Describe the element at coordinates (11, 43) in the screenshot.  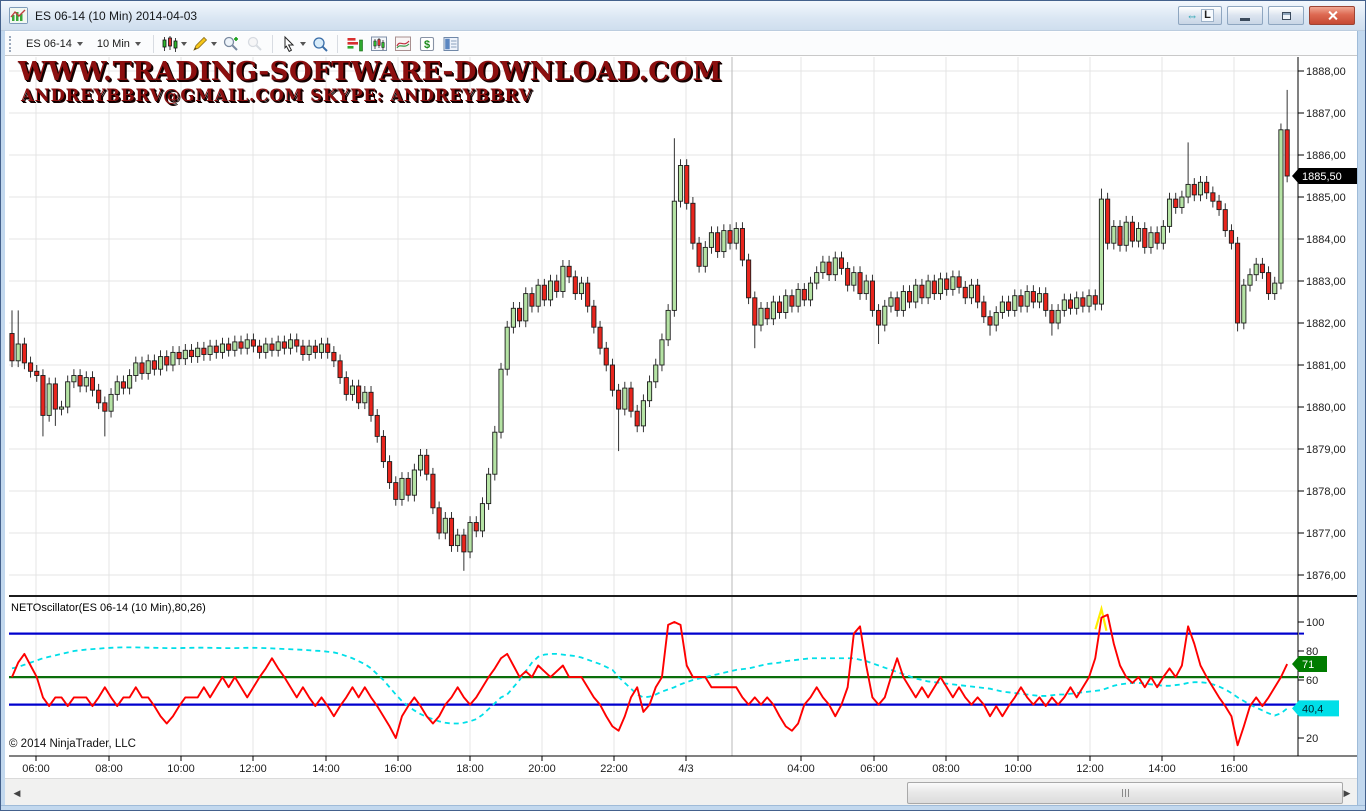
I see `toolbar-grip` at that location.